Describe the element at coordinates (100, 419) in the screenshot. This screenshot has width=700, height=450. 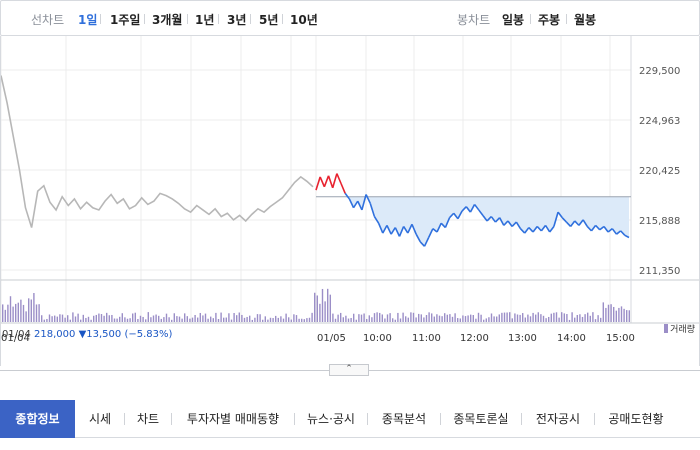
I see `tab-quotes: 시세` at that location.